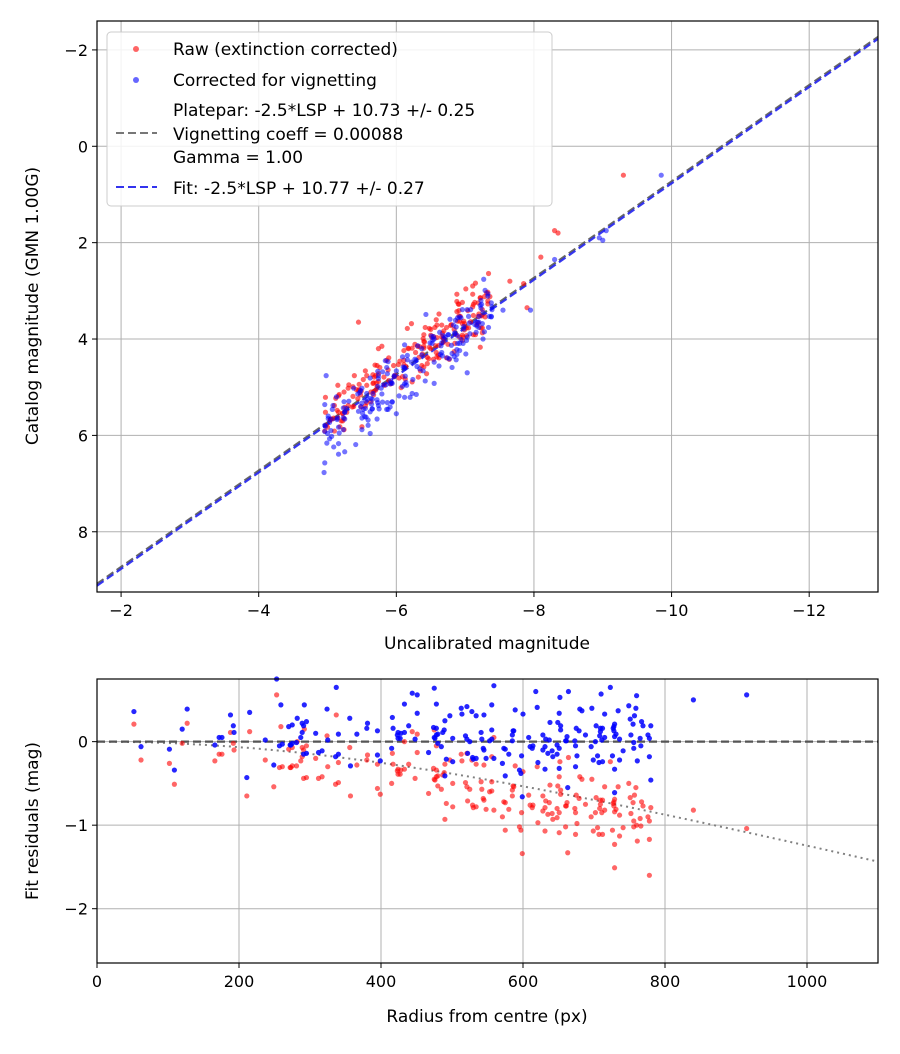 This screenshot has width=900, height=1054. Describe the element at coordinates (83, 146) in the screenshot. I see `top-y-tick-label: 0` at that location.